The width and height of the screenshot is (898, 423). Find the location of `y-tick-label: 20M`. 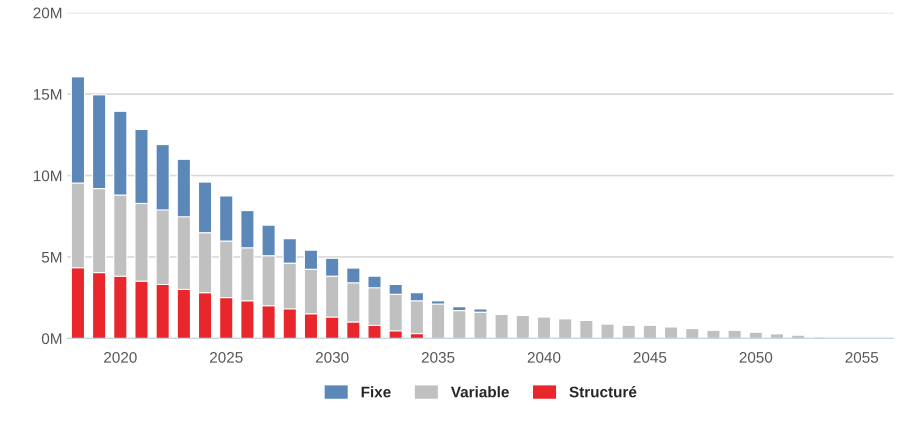

y-tick-label: 20M is located at coordinates (48, 13).